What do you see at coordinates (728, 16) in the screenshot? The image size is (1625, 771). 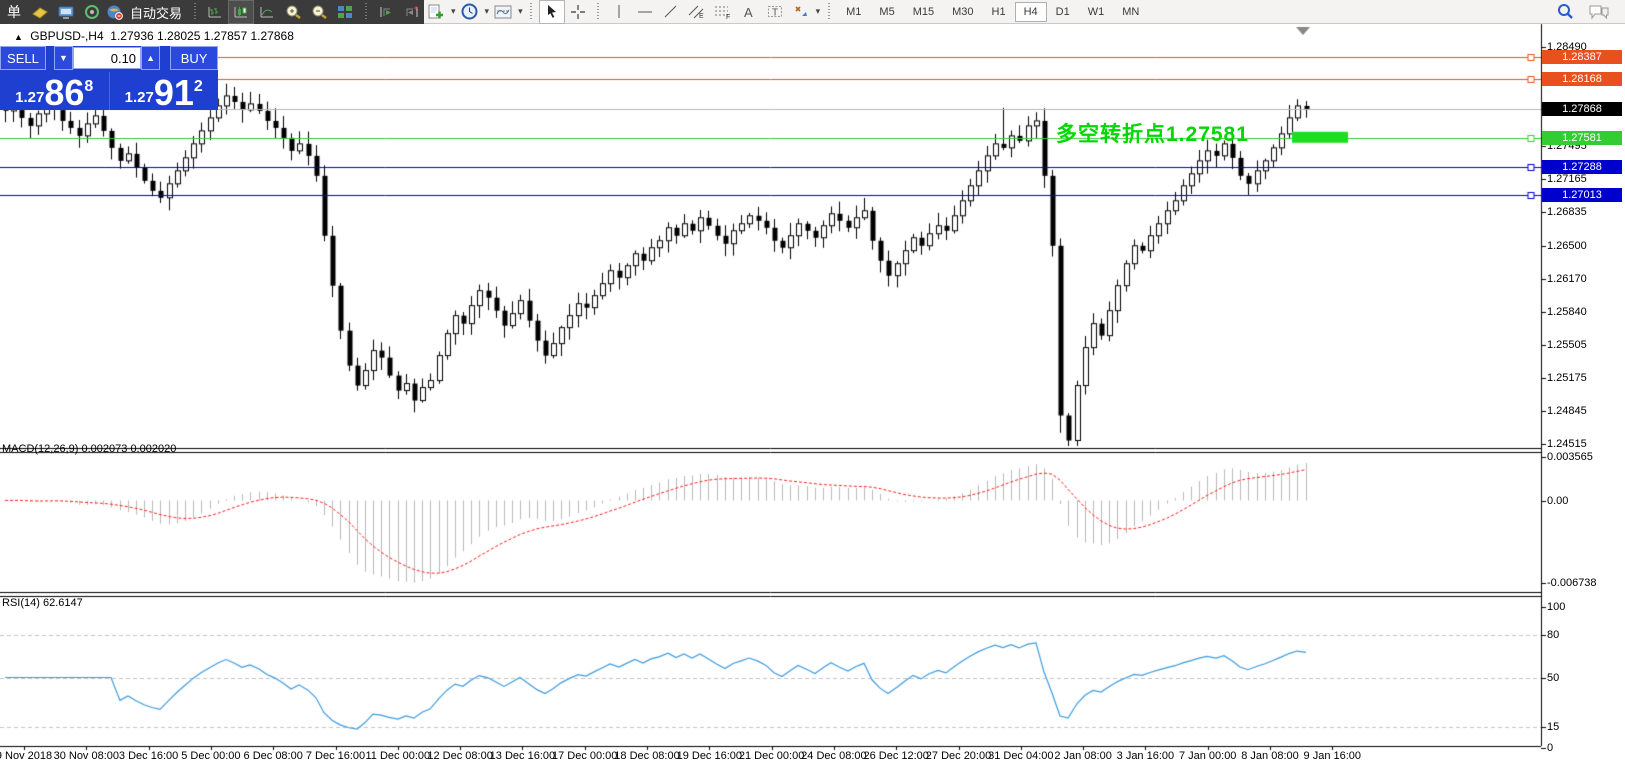 I see `svg-text: F` at bounding box center [728, 16].